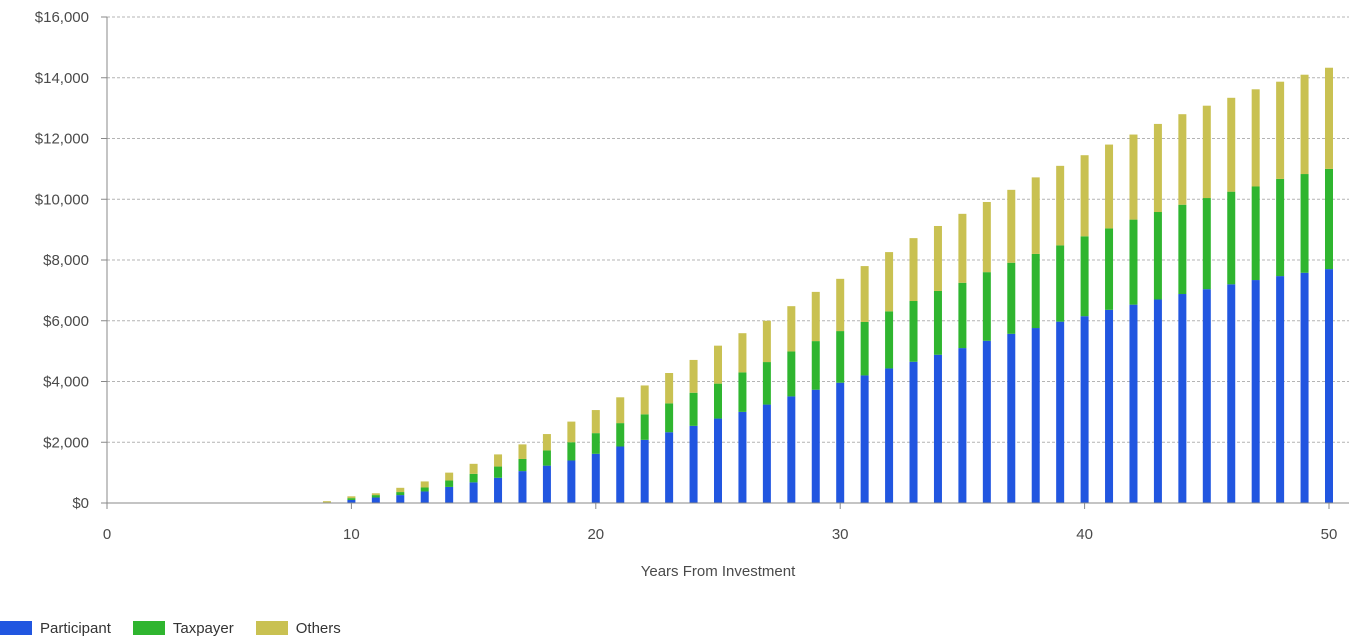  Describe the element at coordinates (718, 571) in the screenshot. I see `x-axis-title: Years From Investment` at that location.